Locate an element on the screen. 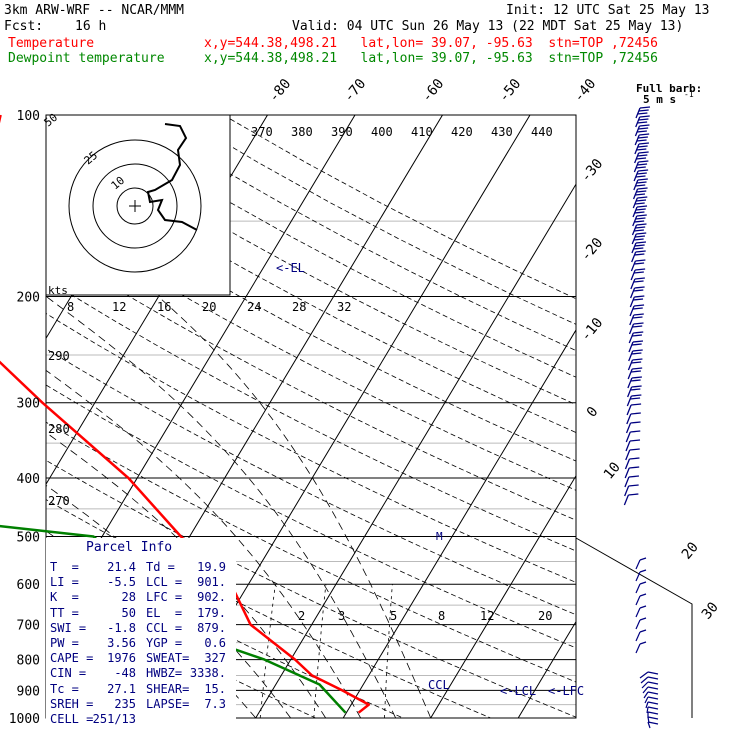 This screenshot has height=740, width=740. theta-label: 410 is located at coordinates (422, 132).